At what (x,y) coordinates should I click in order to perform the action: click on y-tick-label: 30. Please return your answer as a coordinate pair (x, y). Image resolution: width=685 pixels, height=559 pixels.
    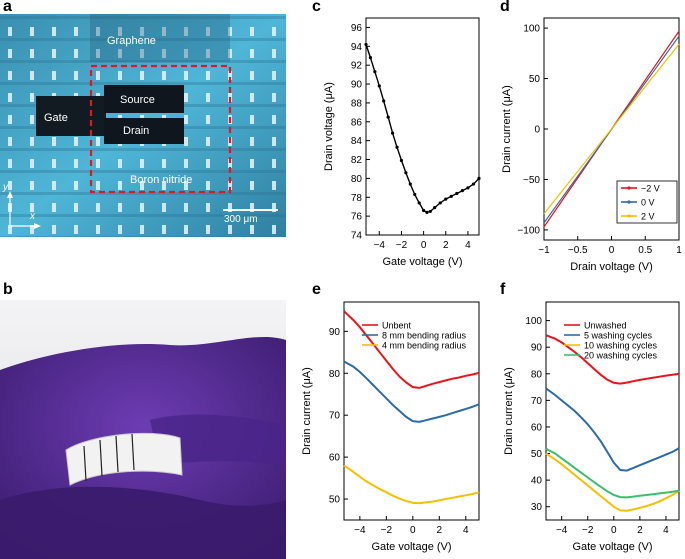
    Looking at the image, I should click on (537, 507).